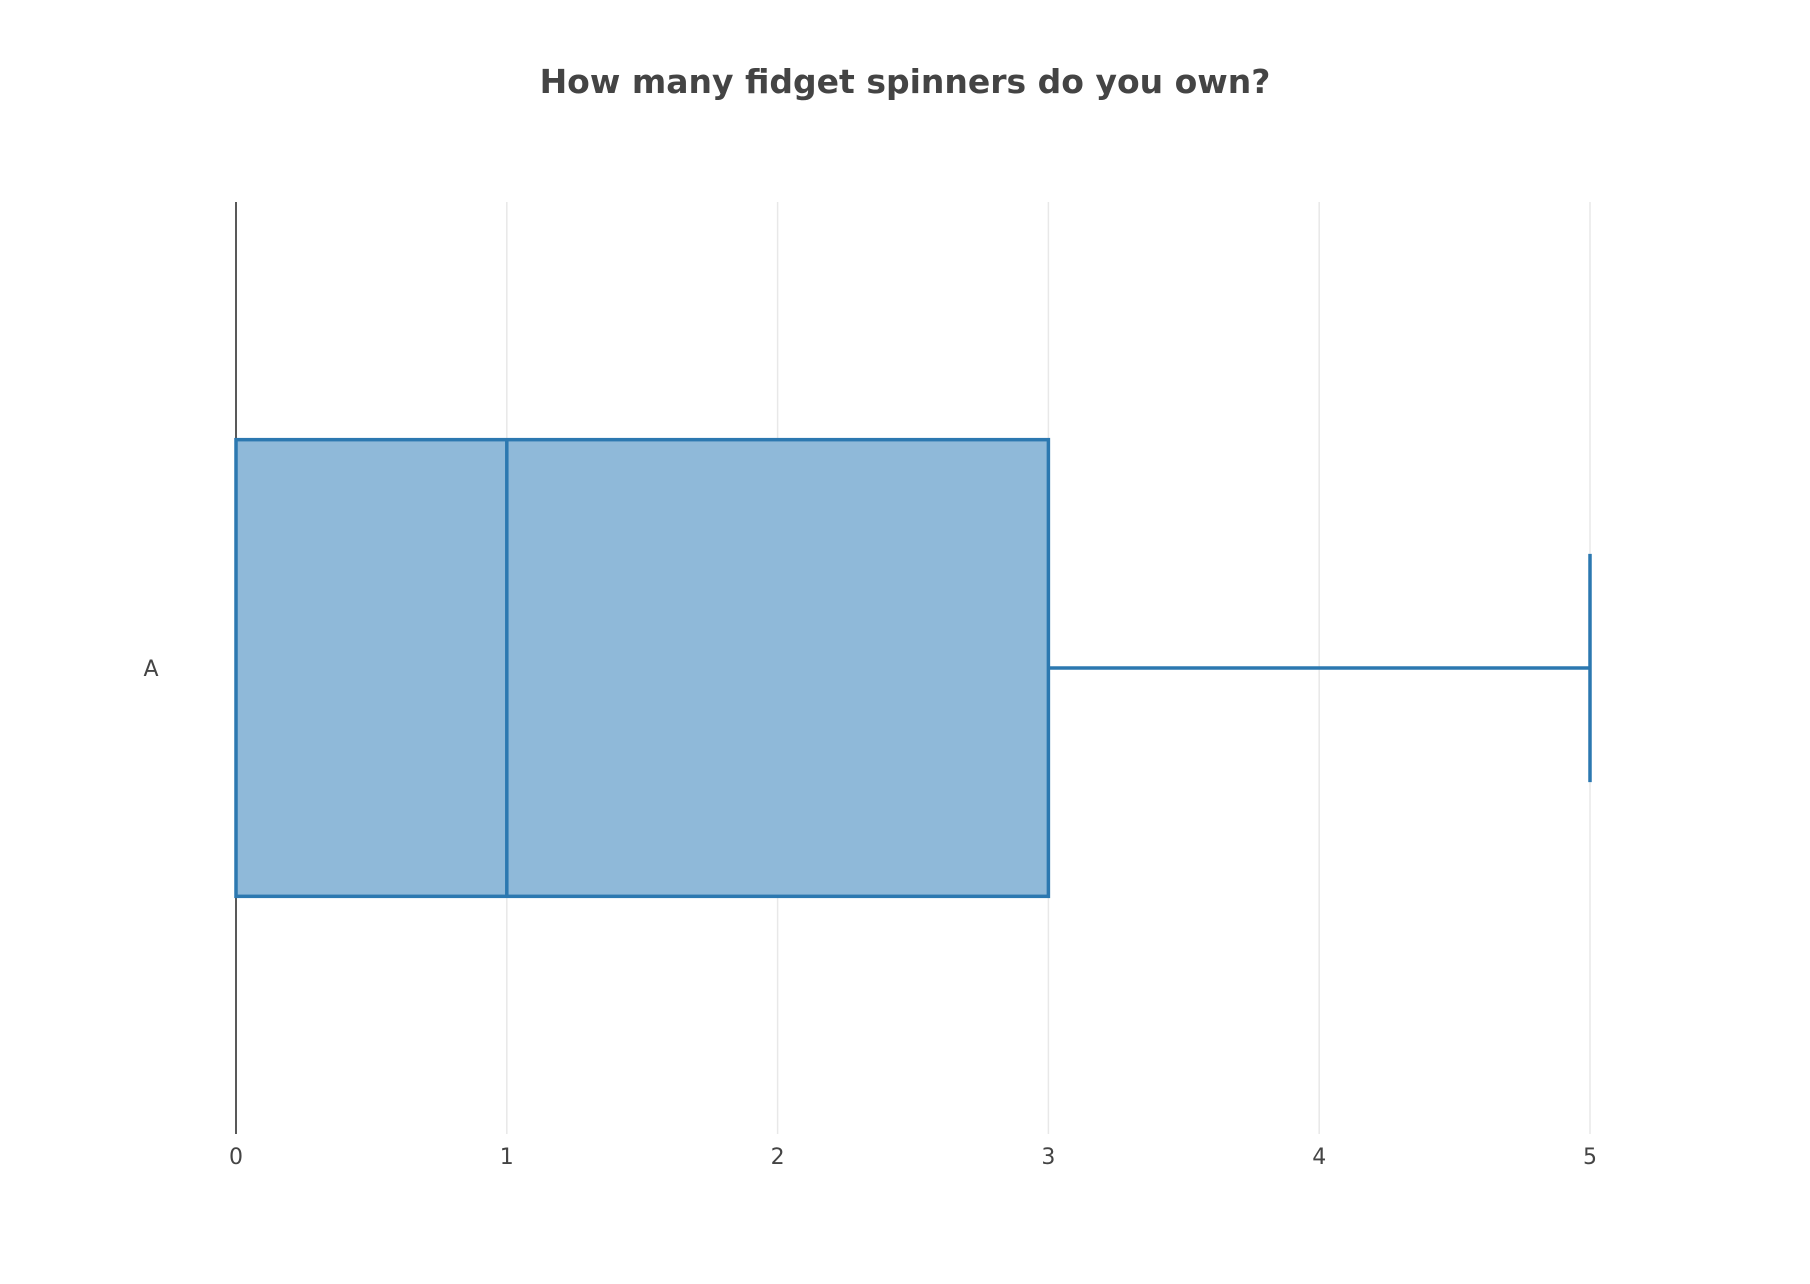 The image size is (1810, 1284). Describe the element at coordinates (236, 1157) in the screenshot. I see `x-tick-label: 0` at that location.